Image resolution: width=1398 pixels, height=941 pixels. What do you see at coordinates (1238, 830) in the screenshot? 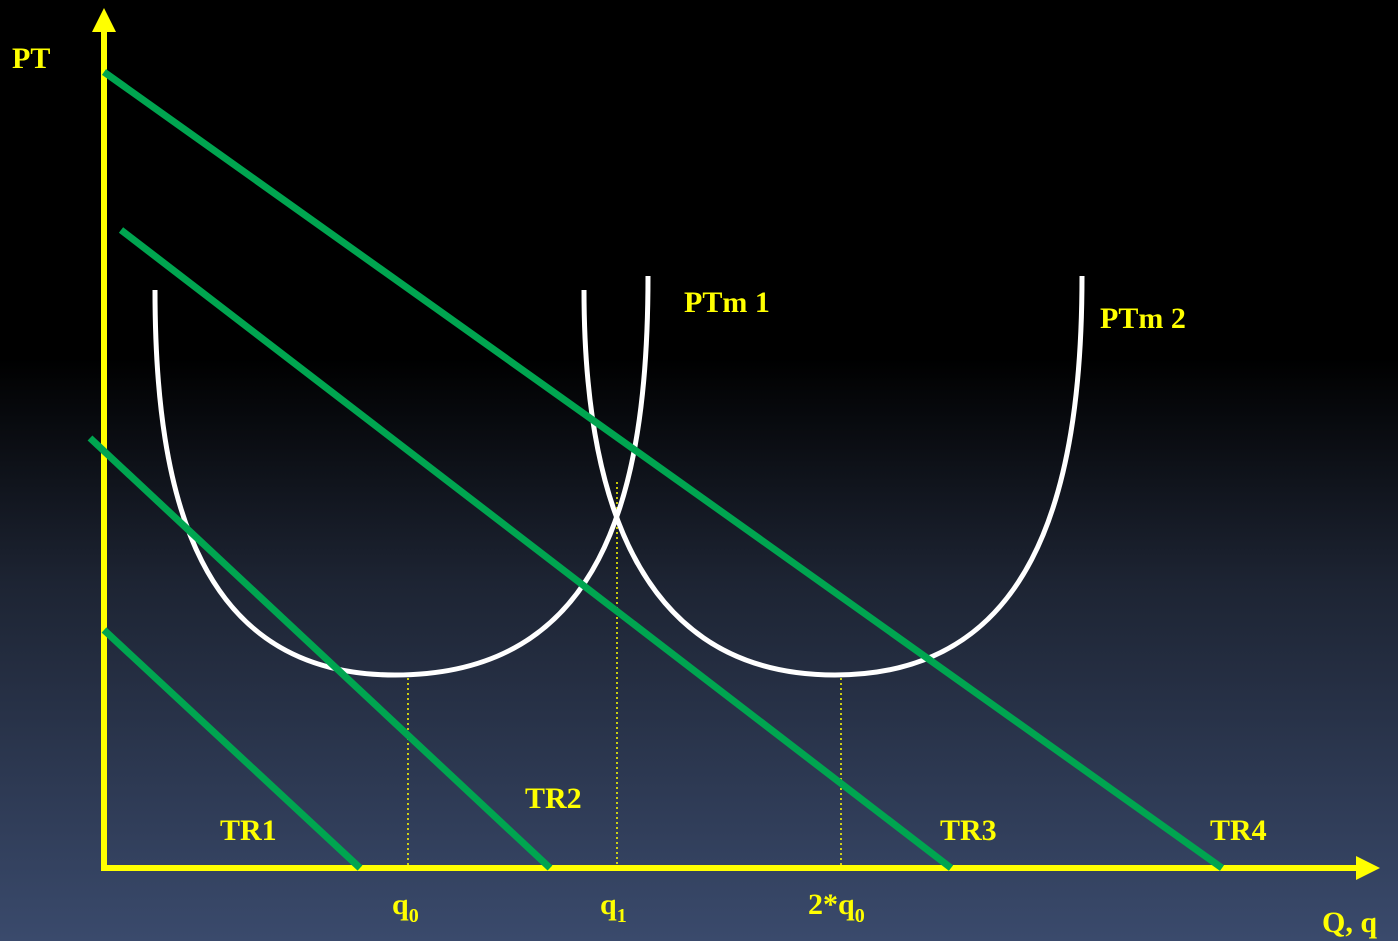
I see `label-tr4: TR4` at bounding box center [1238, 830].